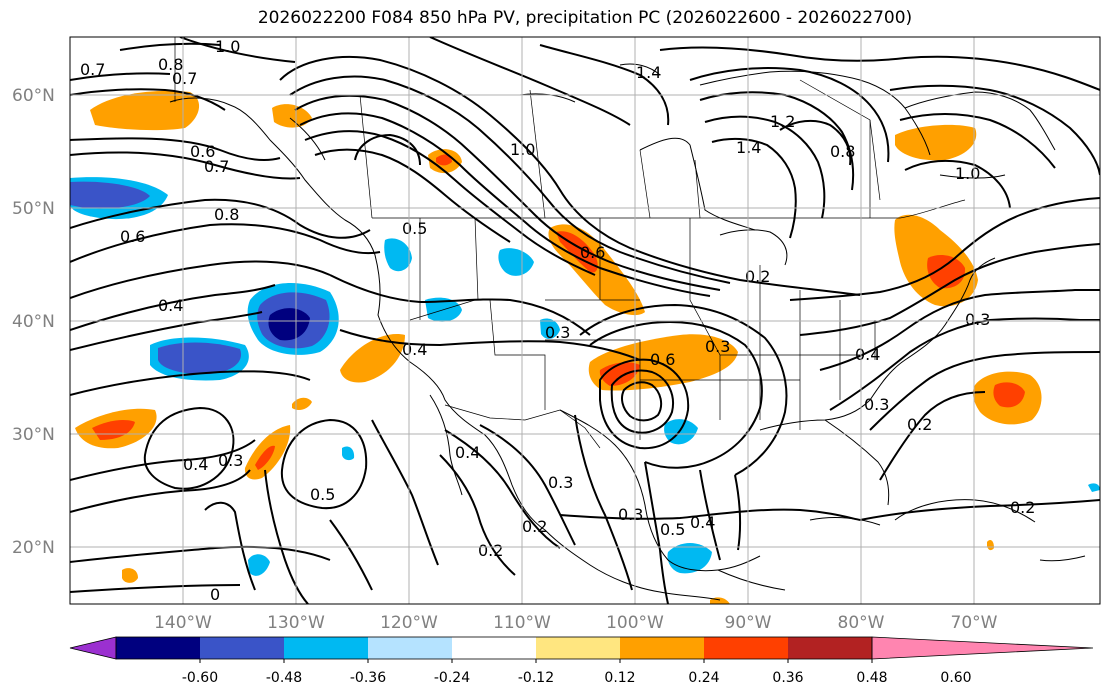 This screenshot has height=698, width=1105. What do you see at coordinates (871, 678) in the screenshot?
I see `colorbar-tick-label: 0.48` at bounding box center [871, 678].